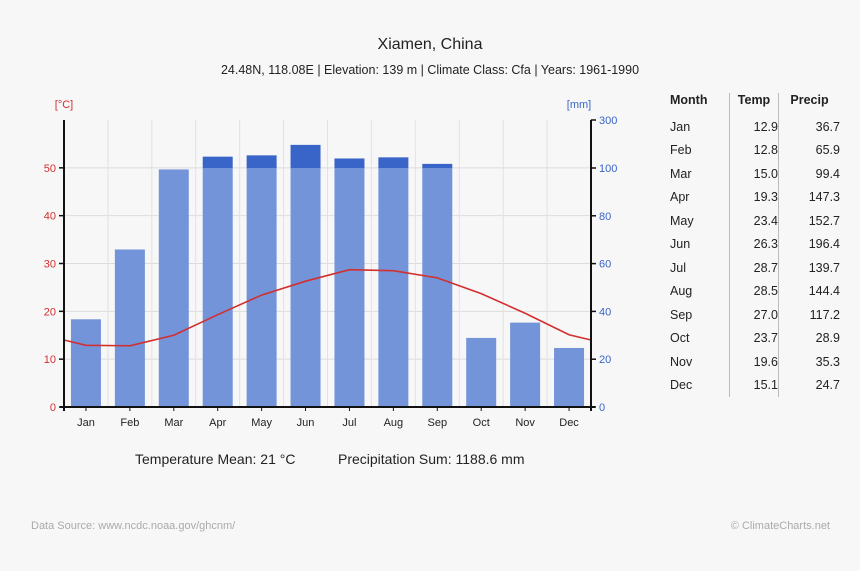 The width and height of the screenshot is (860, 571). What do you see at coordinates (605, 217) in the screenshot?
I see `right-tick-label: 80` at bounding box center [605, 217].